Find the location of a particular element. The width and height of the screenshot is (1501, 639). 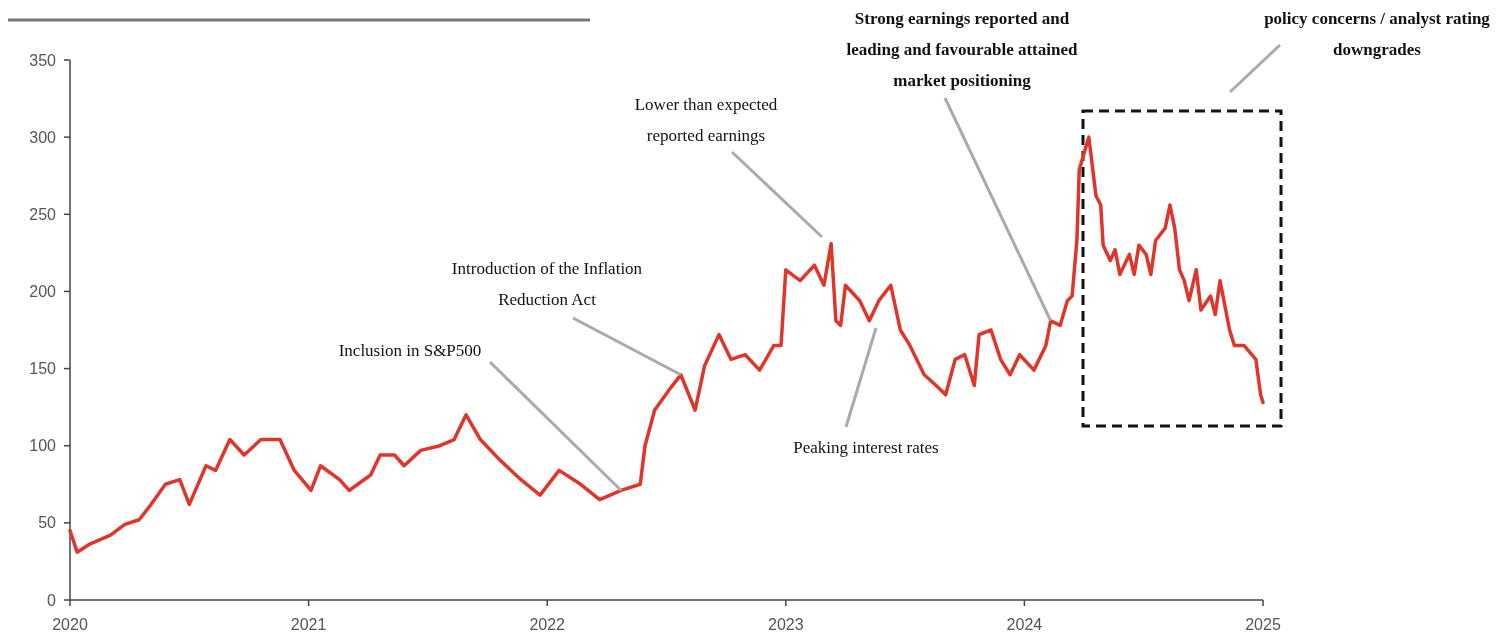

annotation: Peaking interest rates is located at coordinates (866, 447).